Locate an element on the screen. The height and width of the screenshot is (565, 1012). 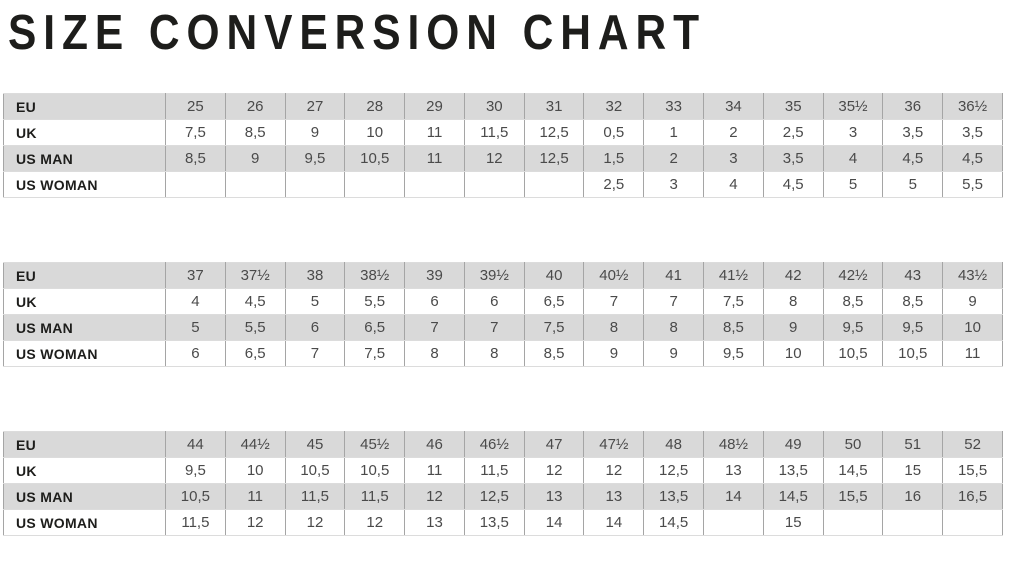
size-cell: 5,5 is located at coordinates (972, 184).